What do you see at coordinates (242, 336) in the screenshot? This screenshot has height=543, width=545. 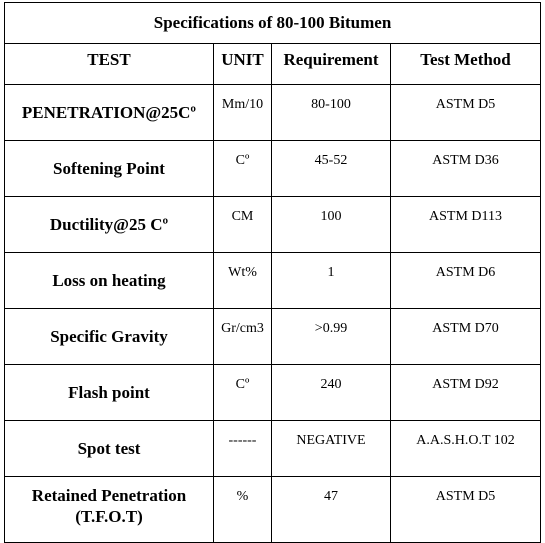 I see `table-cell: Gr/cm3` at bounding box center [242, 336].